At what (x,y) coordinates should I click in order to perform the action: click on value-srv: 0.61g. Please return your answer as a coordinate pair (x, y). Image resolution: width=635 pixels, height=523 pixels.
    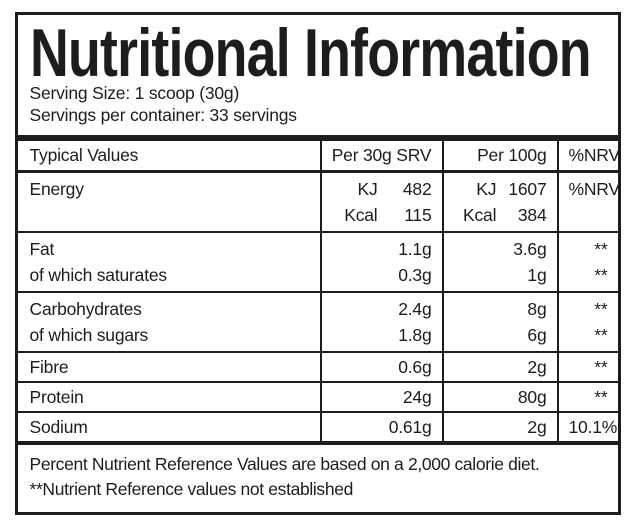
    Looking at the image, I should click on (380, 426).